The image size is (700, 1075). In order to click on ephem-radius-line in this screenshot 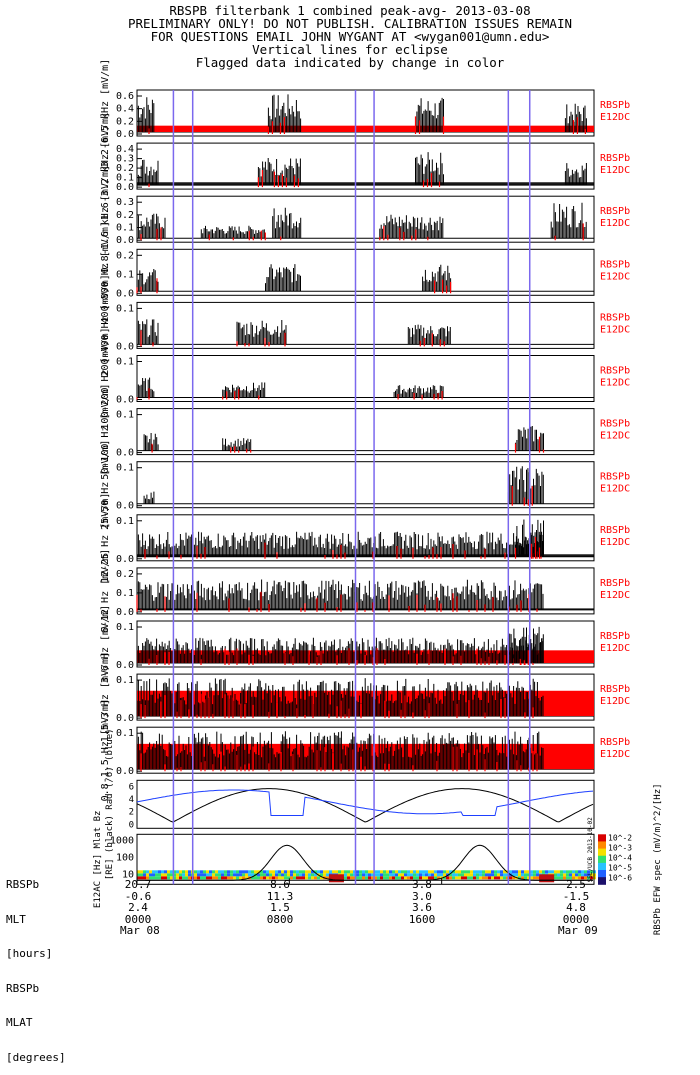, I will do `click(365, 805)`.